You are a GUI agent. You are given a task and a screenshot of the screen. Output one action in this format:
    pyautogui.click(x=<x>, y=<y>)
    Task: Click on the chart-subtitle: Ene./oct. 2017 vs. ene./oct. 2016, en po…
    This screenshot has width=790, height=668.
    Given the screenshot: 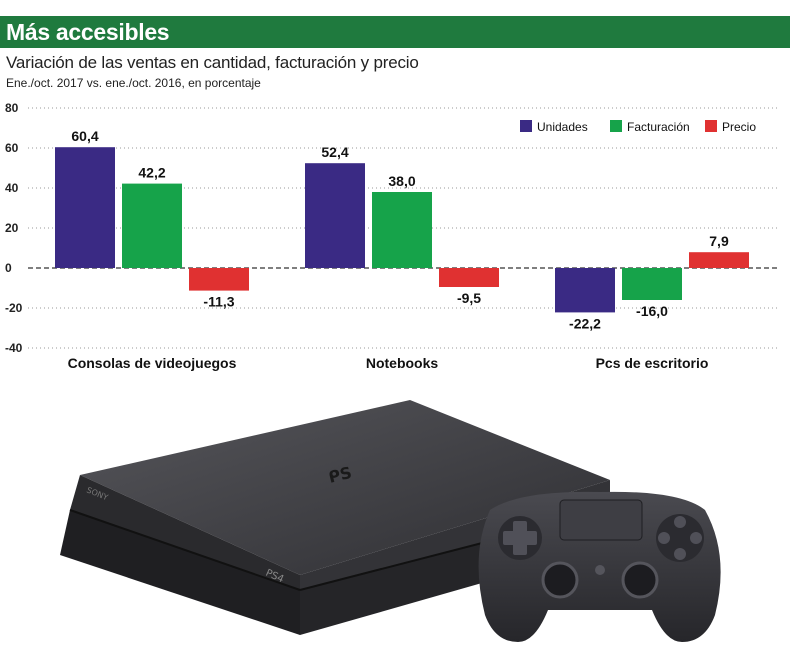 What is the action you would take?
    pyautogui.click(x=133, y=83)
    